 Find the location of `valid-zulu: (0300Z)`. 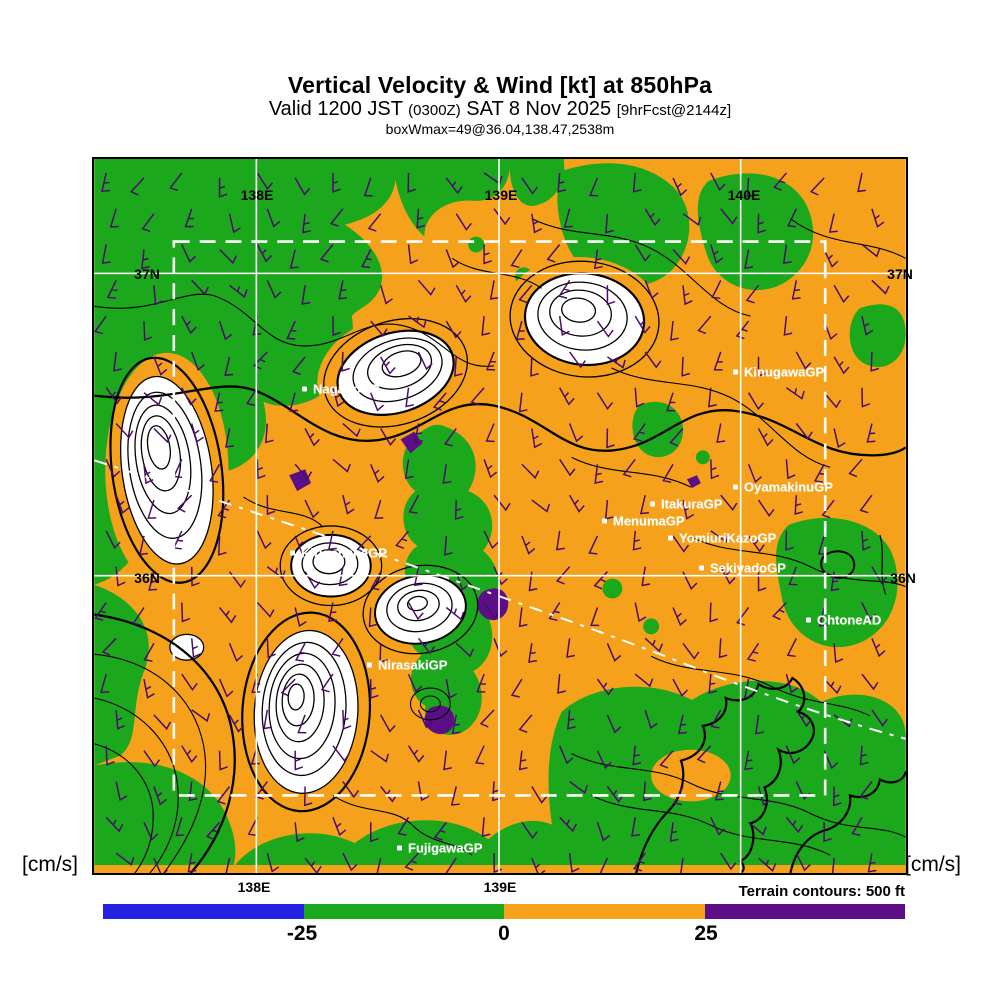

valid-zulu: (0300Z) is located at coordinates (434, 110).